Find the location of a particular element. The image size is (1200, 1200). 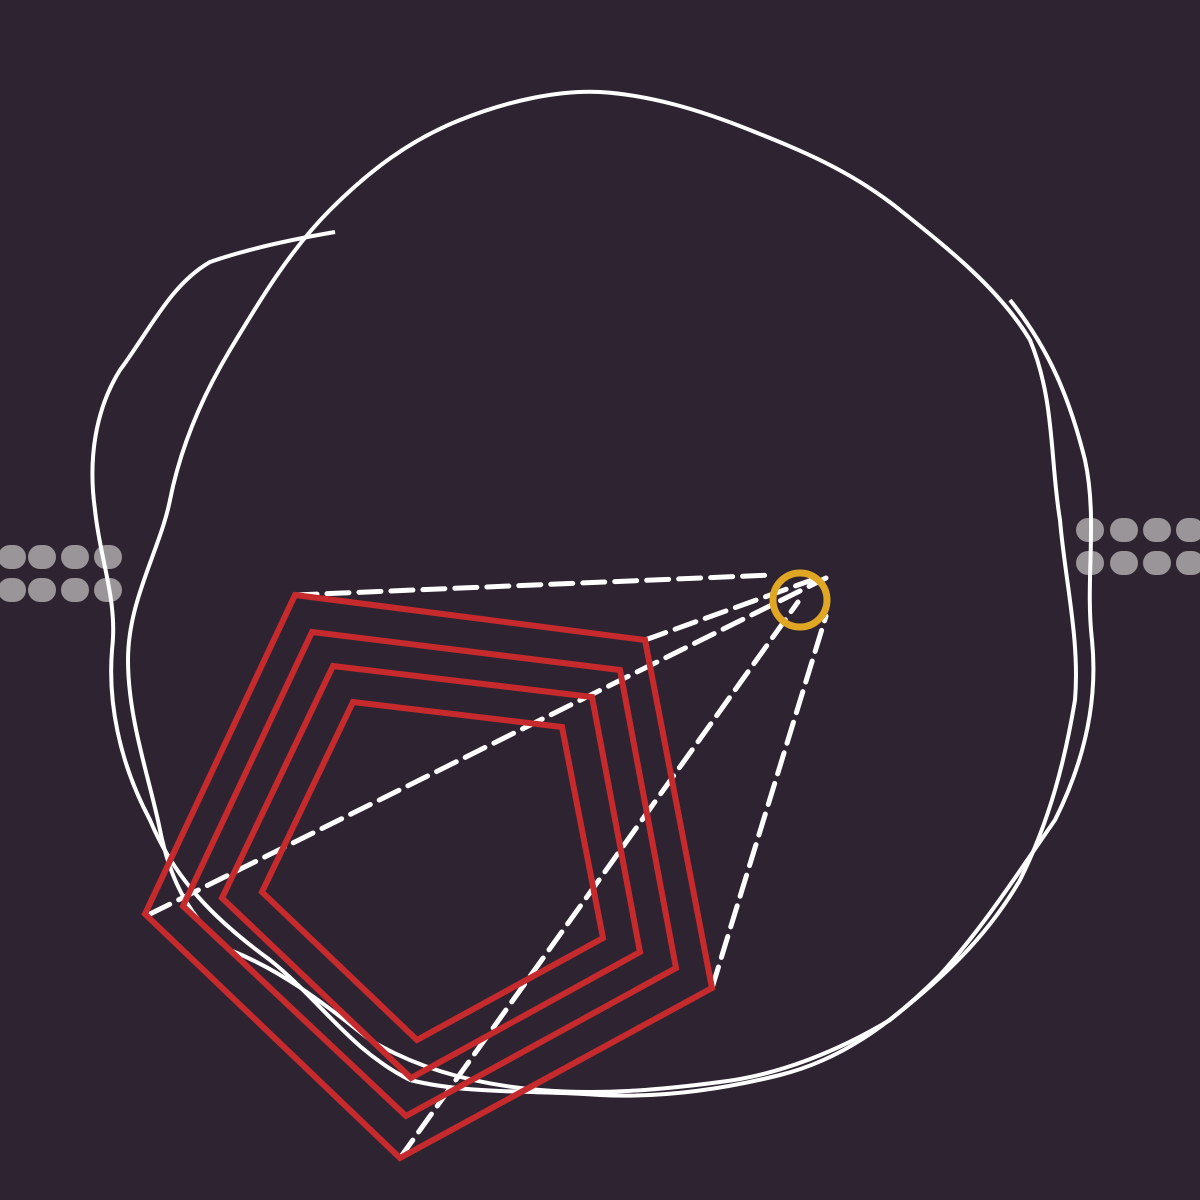

focus-ring is located at coordinates (800, 600).